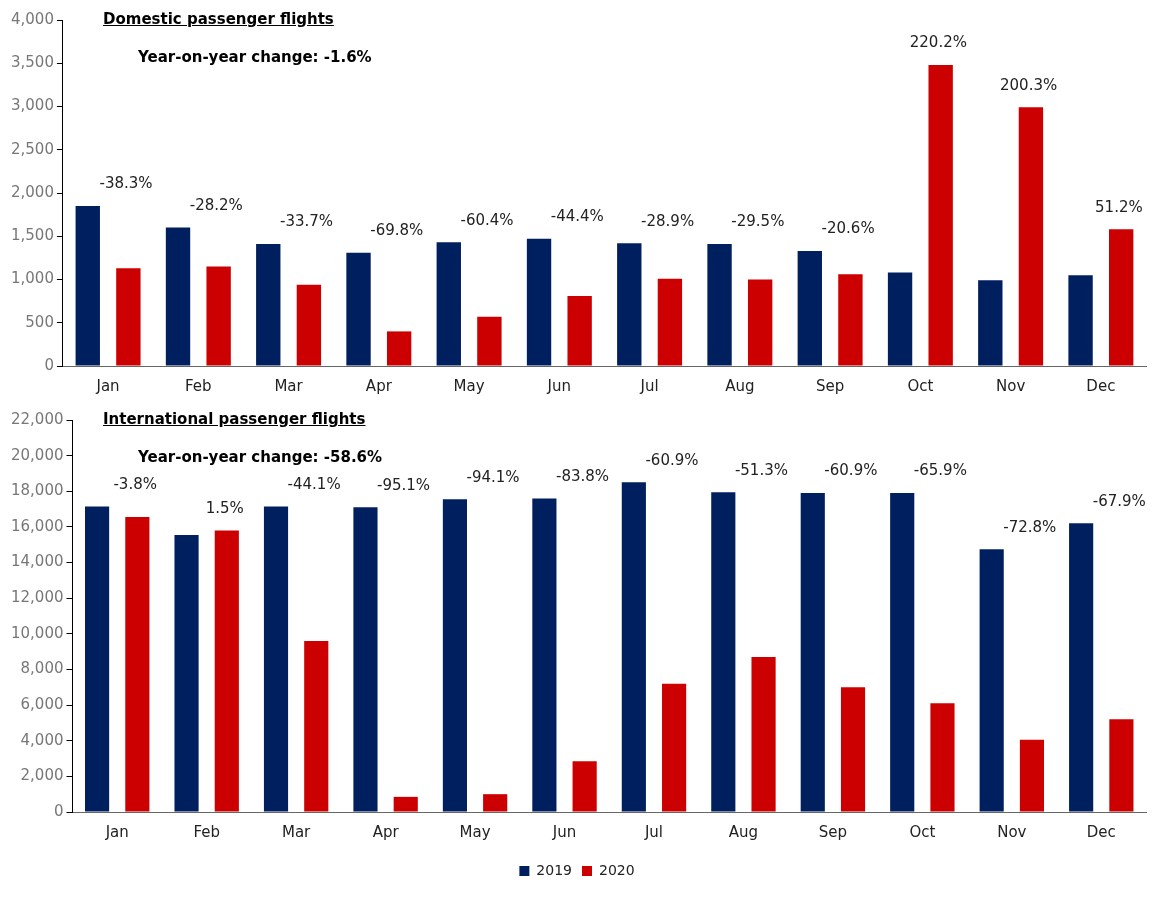 The image size is (1166, 904). I want to click on y-tick-label: 6,000, so click(42, 703).